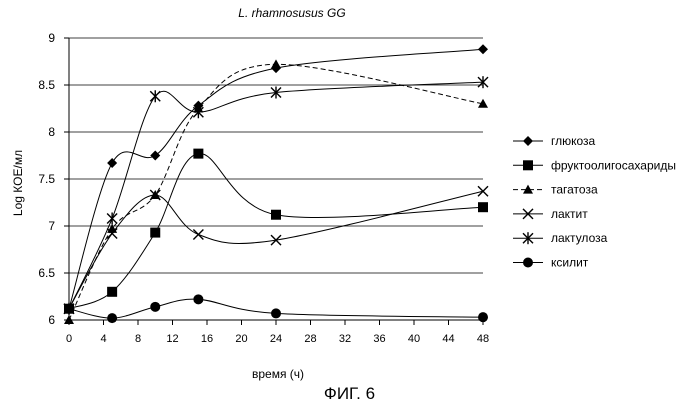  Describe the element at coordinates (569, 214) in the screenshot. I see `legend-label: лактит` at that location.